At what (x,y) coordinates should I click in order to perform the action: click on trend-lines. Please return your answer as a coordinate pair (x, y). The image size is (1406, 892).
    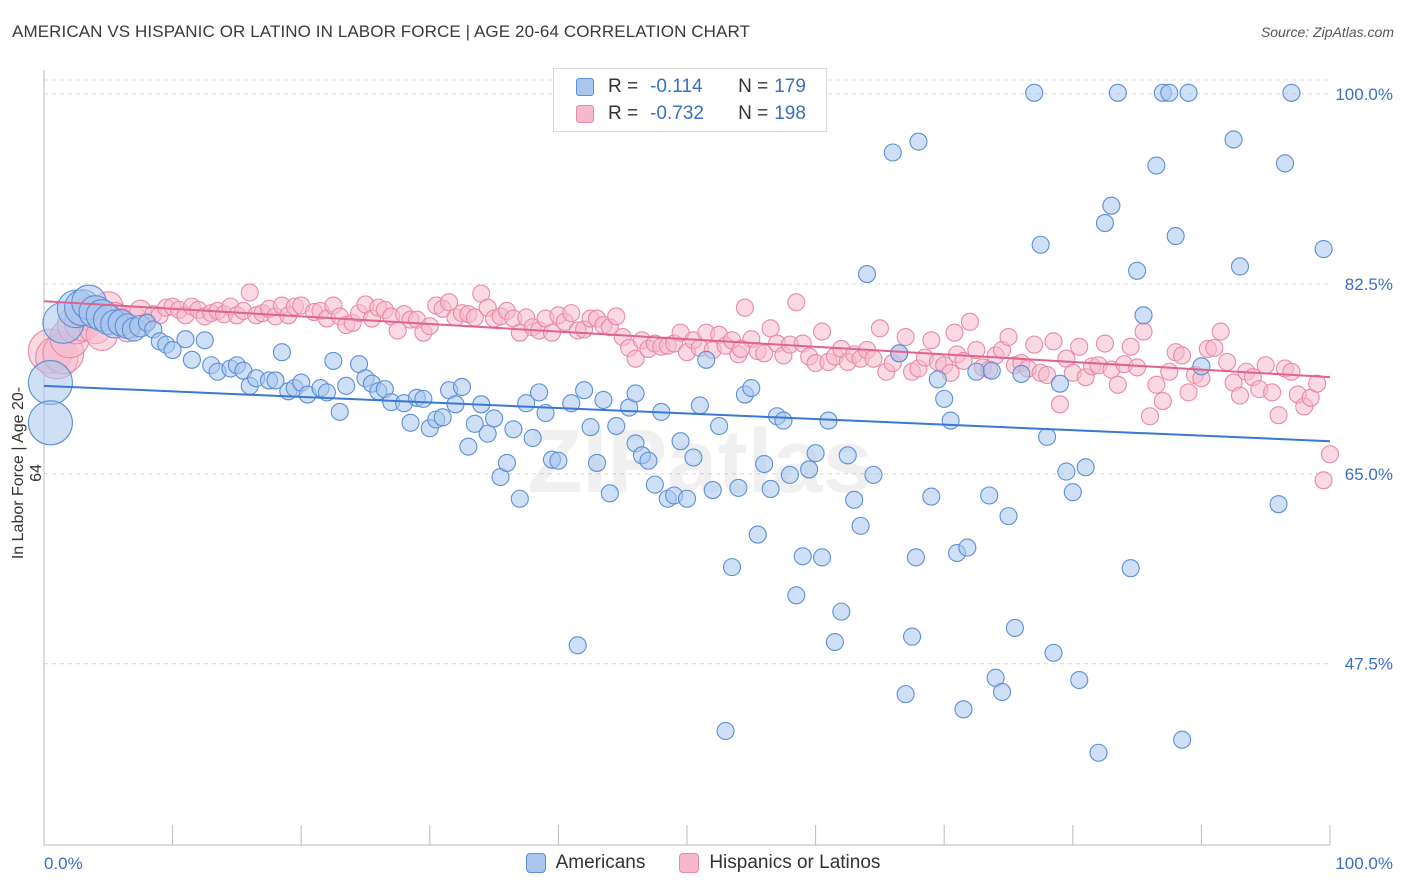
    Looking at the image, I should click on (687, 371).